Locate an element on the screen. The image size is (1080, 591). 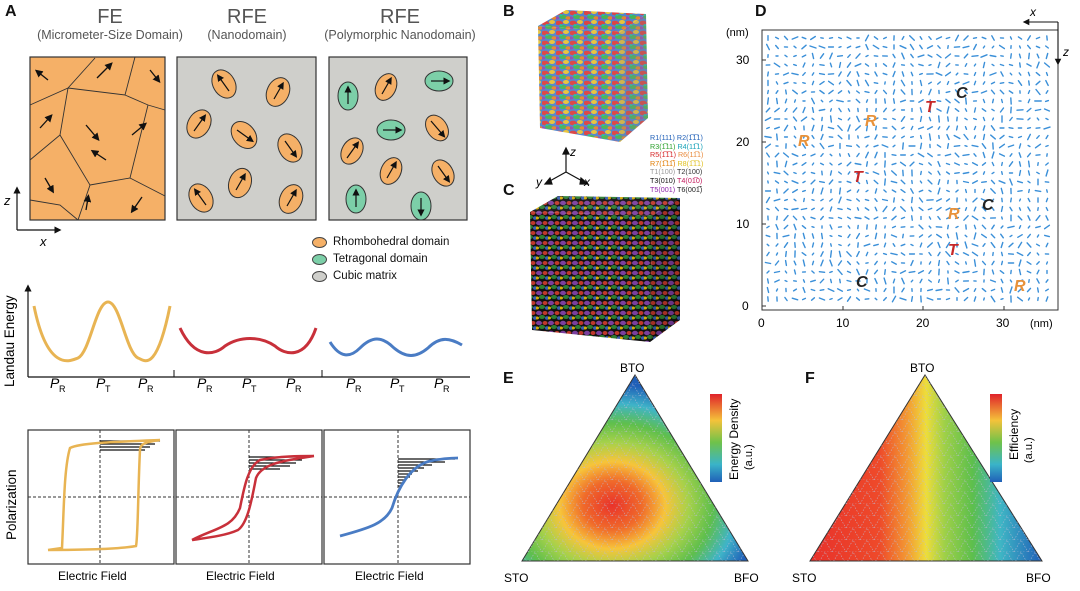
cube-renders: z y x is located at coordinates (605, 176).